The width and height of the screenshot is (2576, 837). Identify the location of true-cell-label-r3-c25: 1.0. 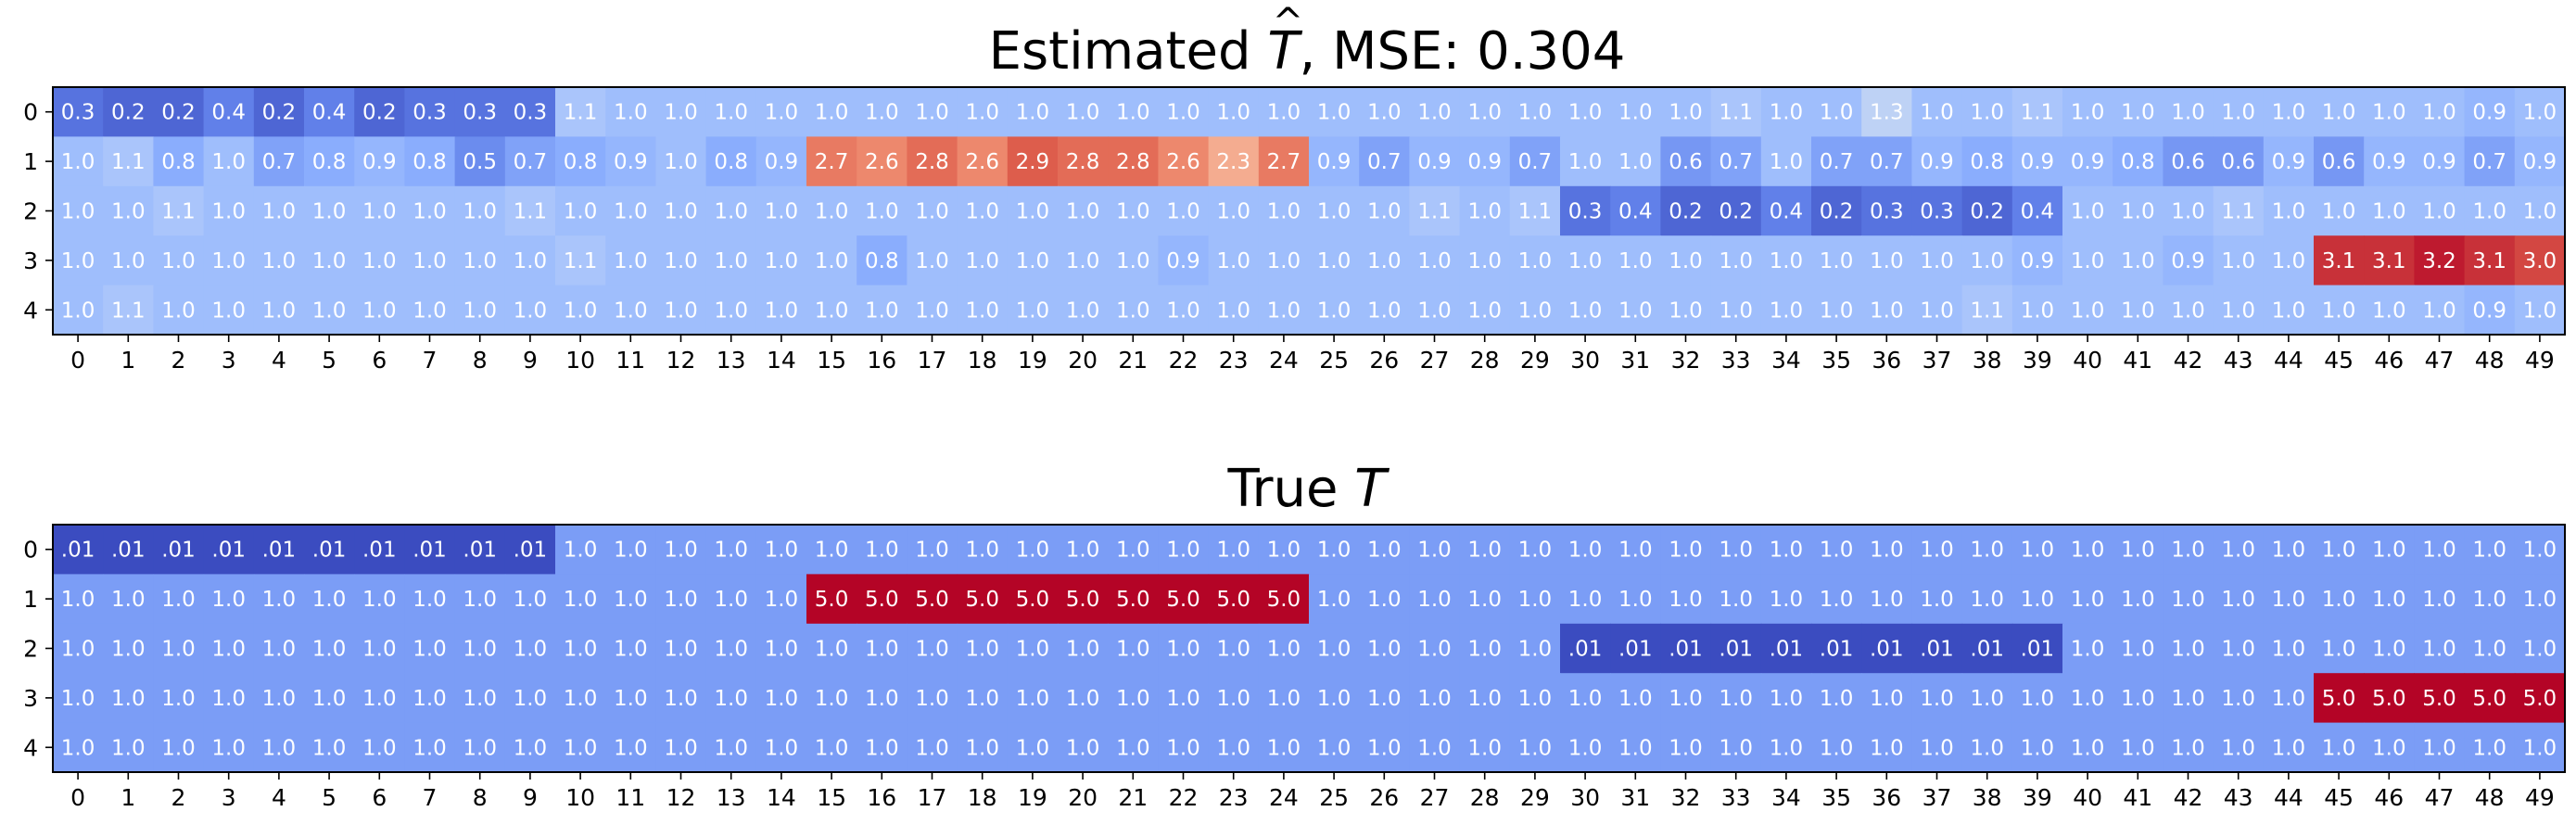
(1334, 699).